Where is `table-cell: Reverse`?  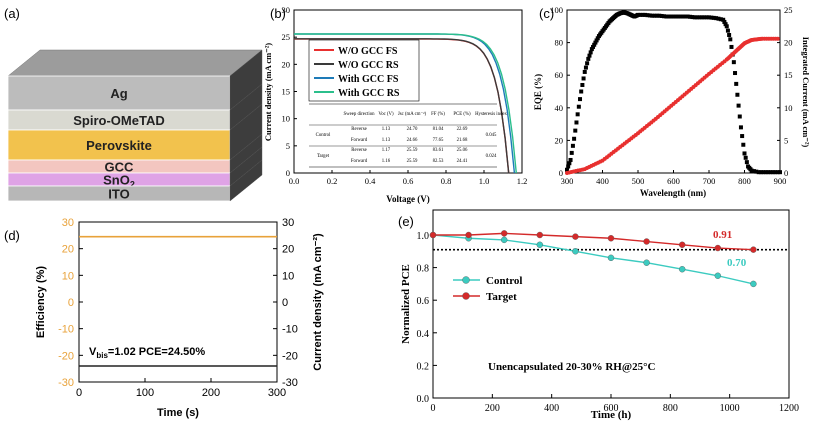 table-cell: Reverse is located at coordinates (358, 150).